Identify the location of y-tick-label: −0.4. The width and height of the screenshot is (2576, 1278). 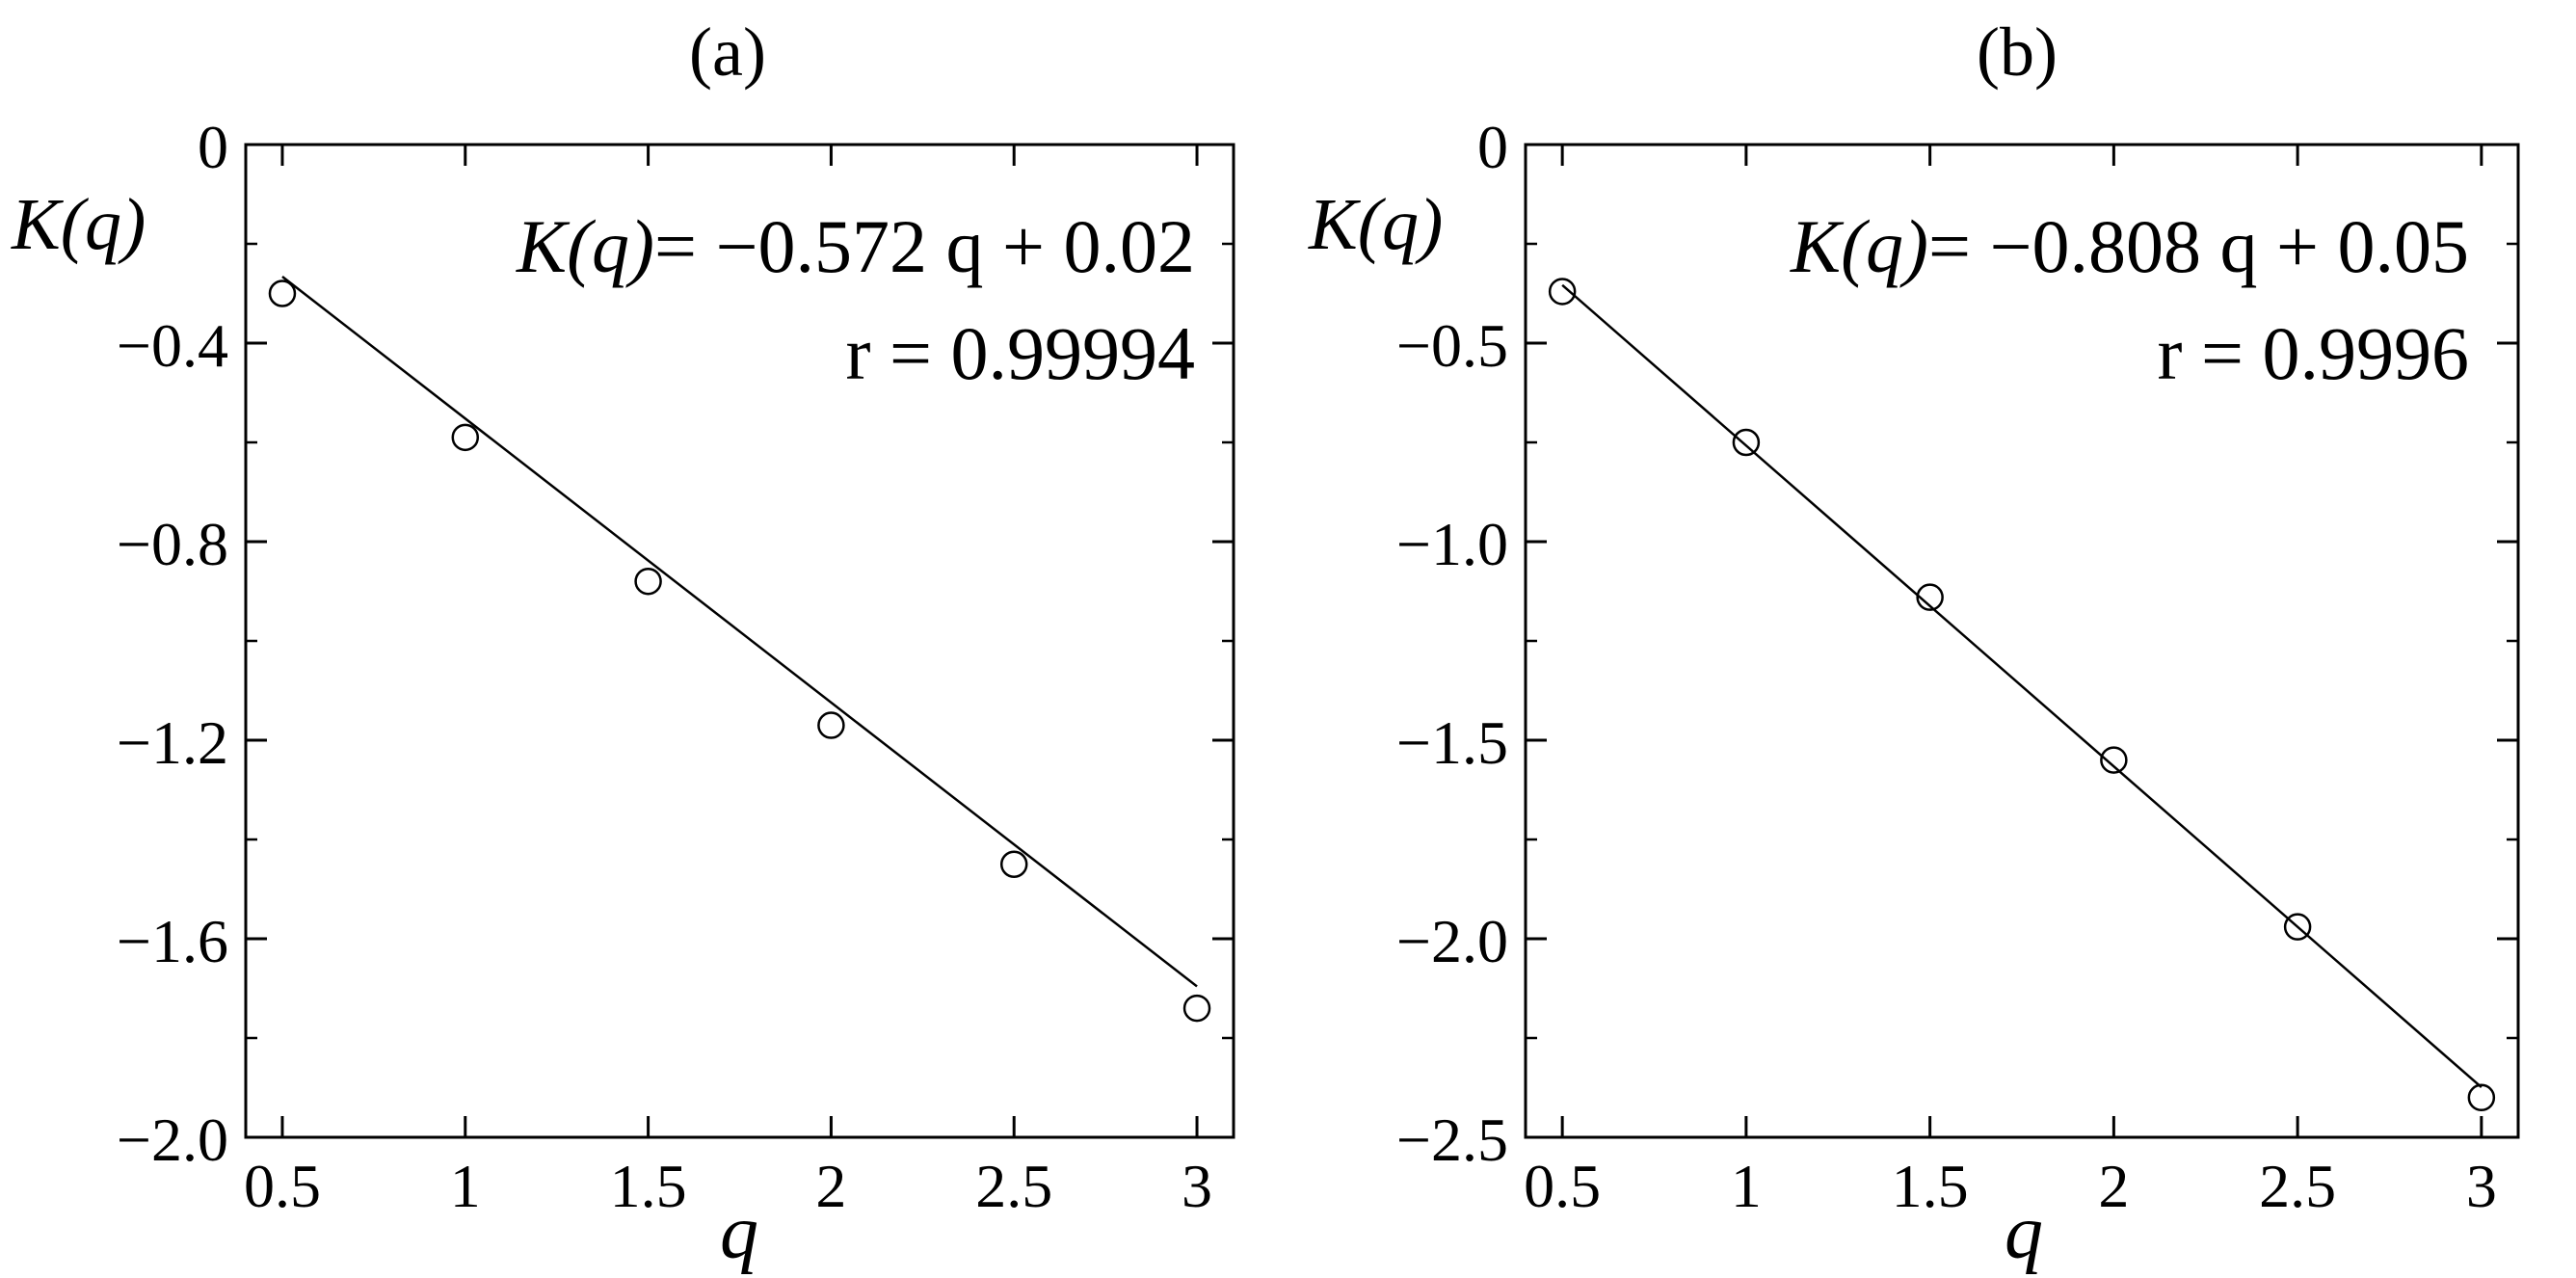
(172, 346).